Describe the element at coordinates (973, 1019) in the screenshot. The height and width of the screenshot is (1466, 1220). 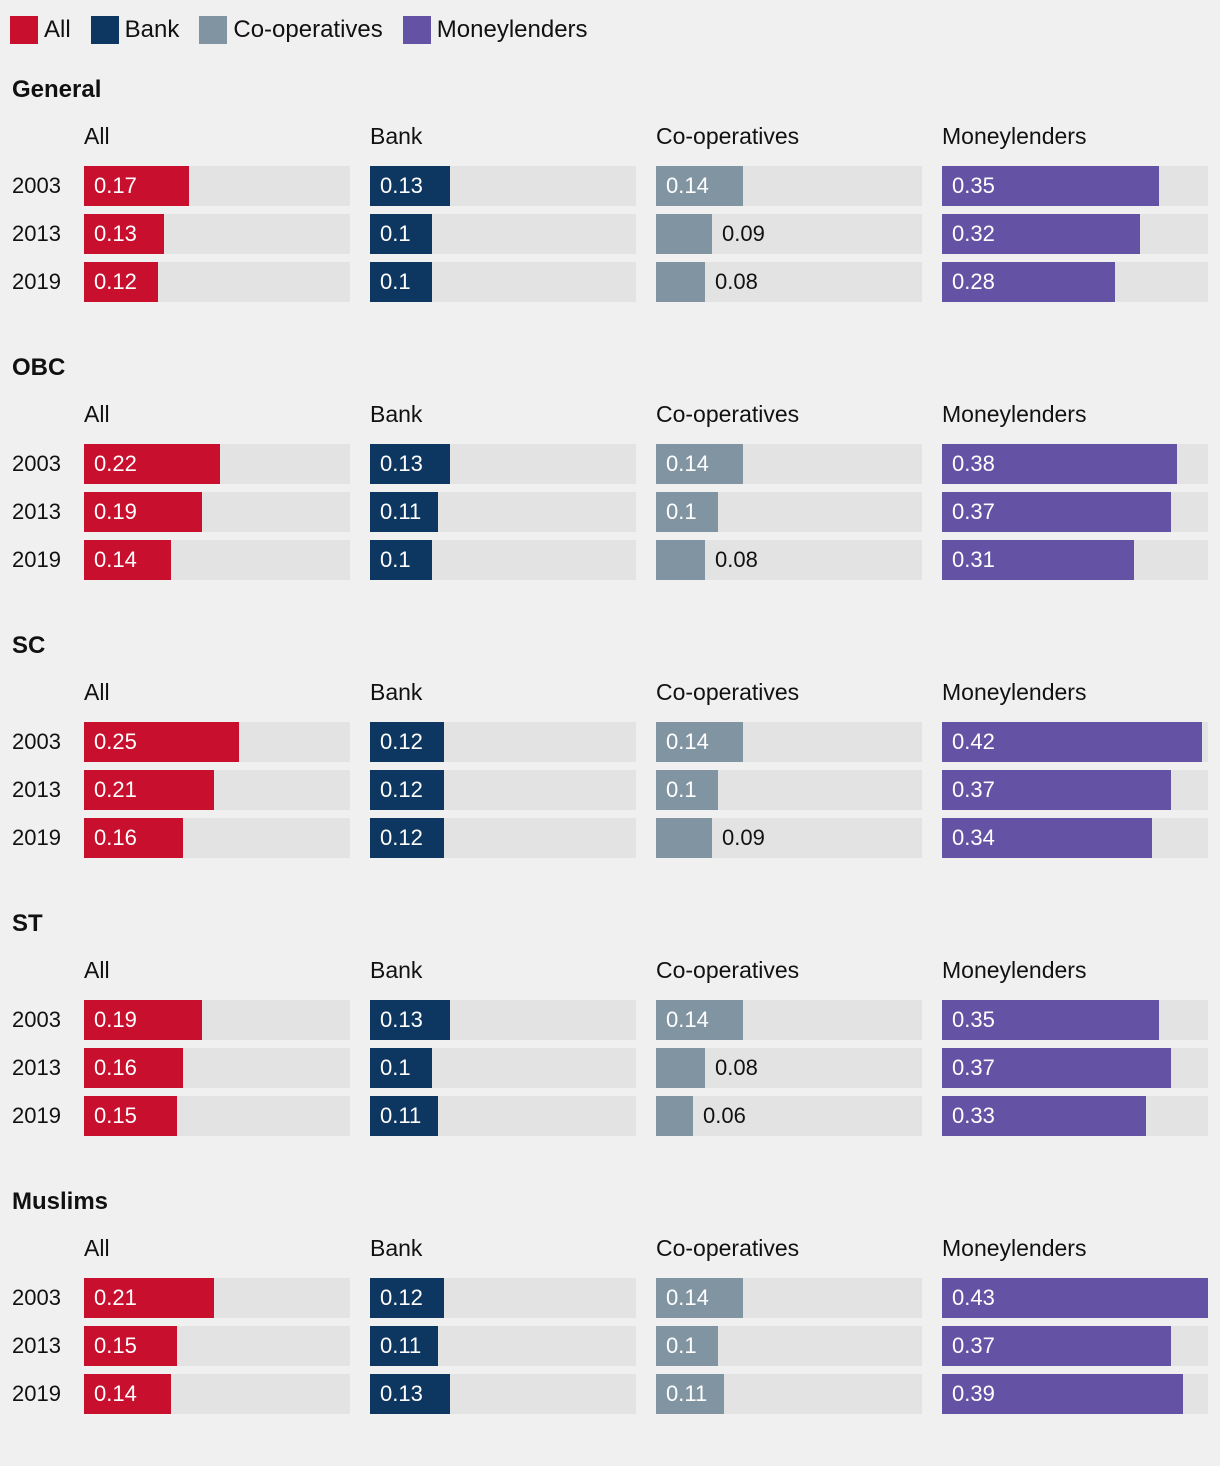
I see `bar-value-label: 0.35` at that location.